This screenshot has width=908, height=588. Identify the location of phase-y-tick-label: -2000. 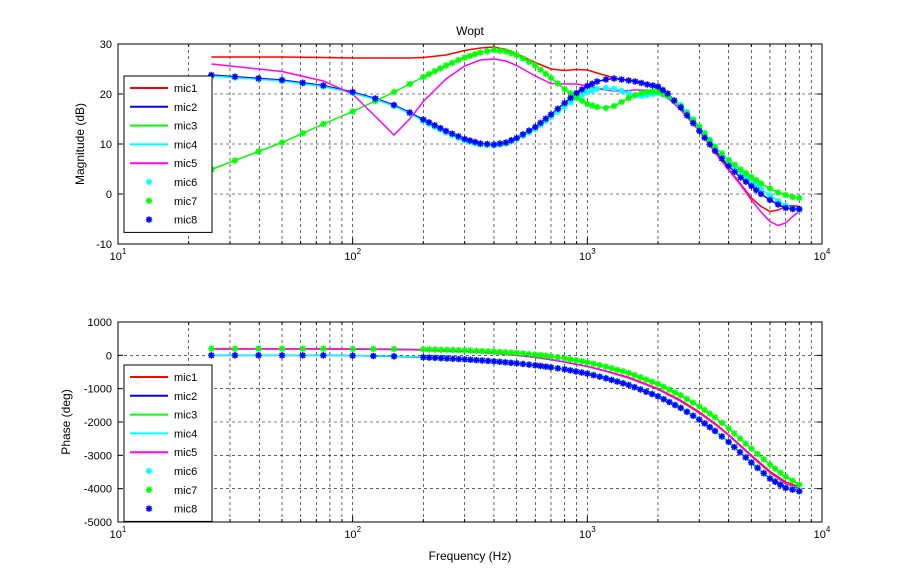
(98, 423).